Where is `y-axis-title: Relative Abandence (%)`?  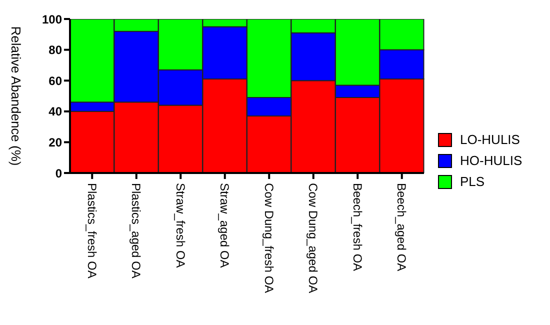
y-axis-title: Relative Abandence (%) is located at coordinates (16, 96).